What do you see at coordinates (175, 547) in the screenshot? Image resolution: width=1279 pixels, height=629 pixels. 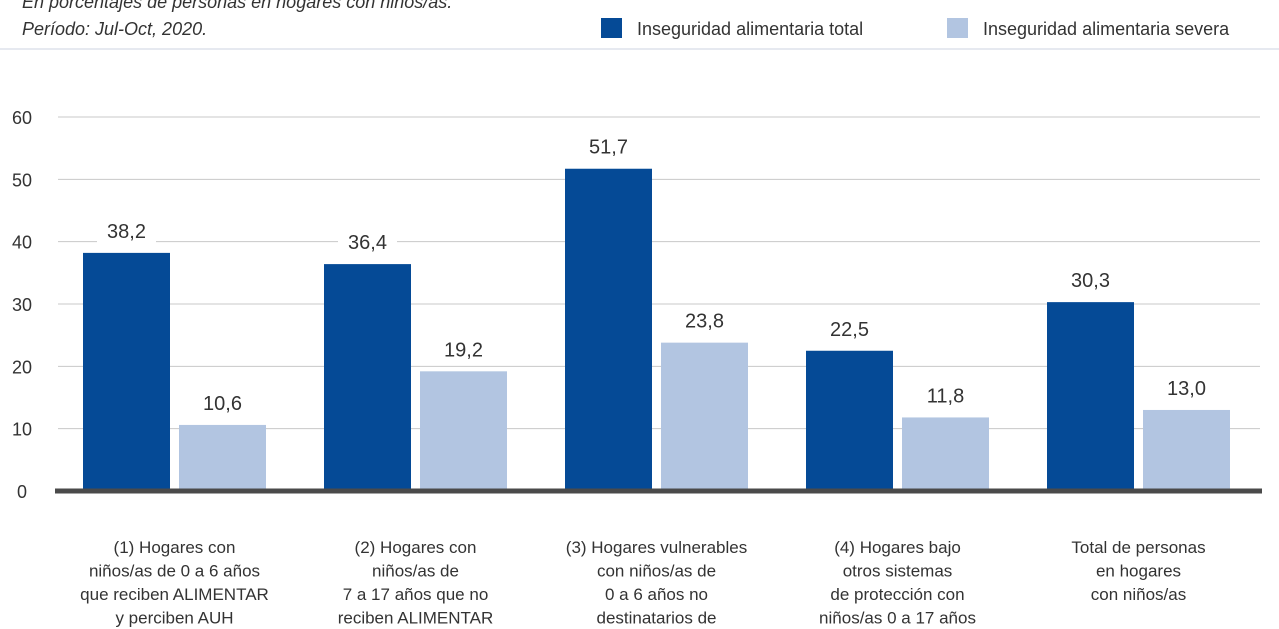 I see `x-tick-label: (1) Hogares con` at bounding box center [175, 547].